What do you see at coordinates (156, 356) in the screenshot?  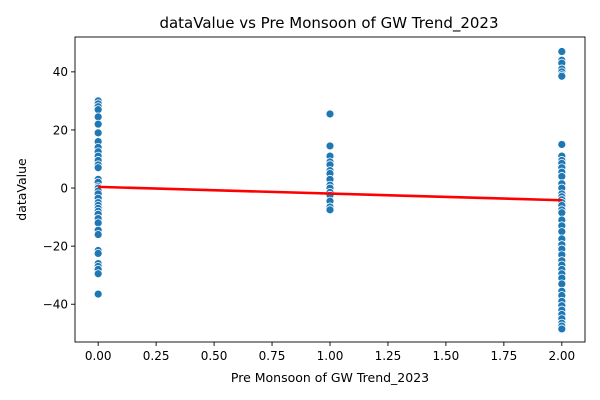 I see `x-tick-label: 0.25` at bounding box center [156, 356].